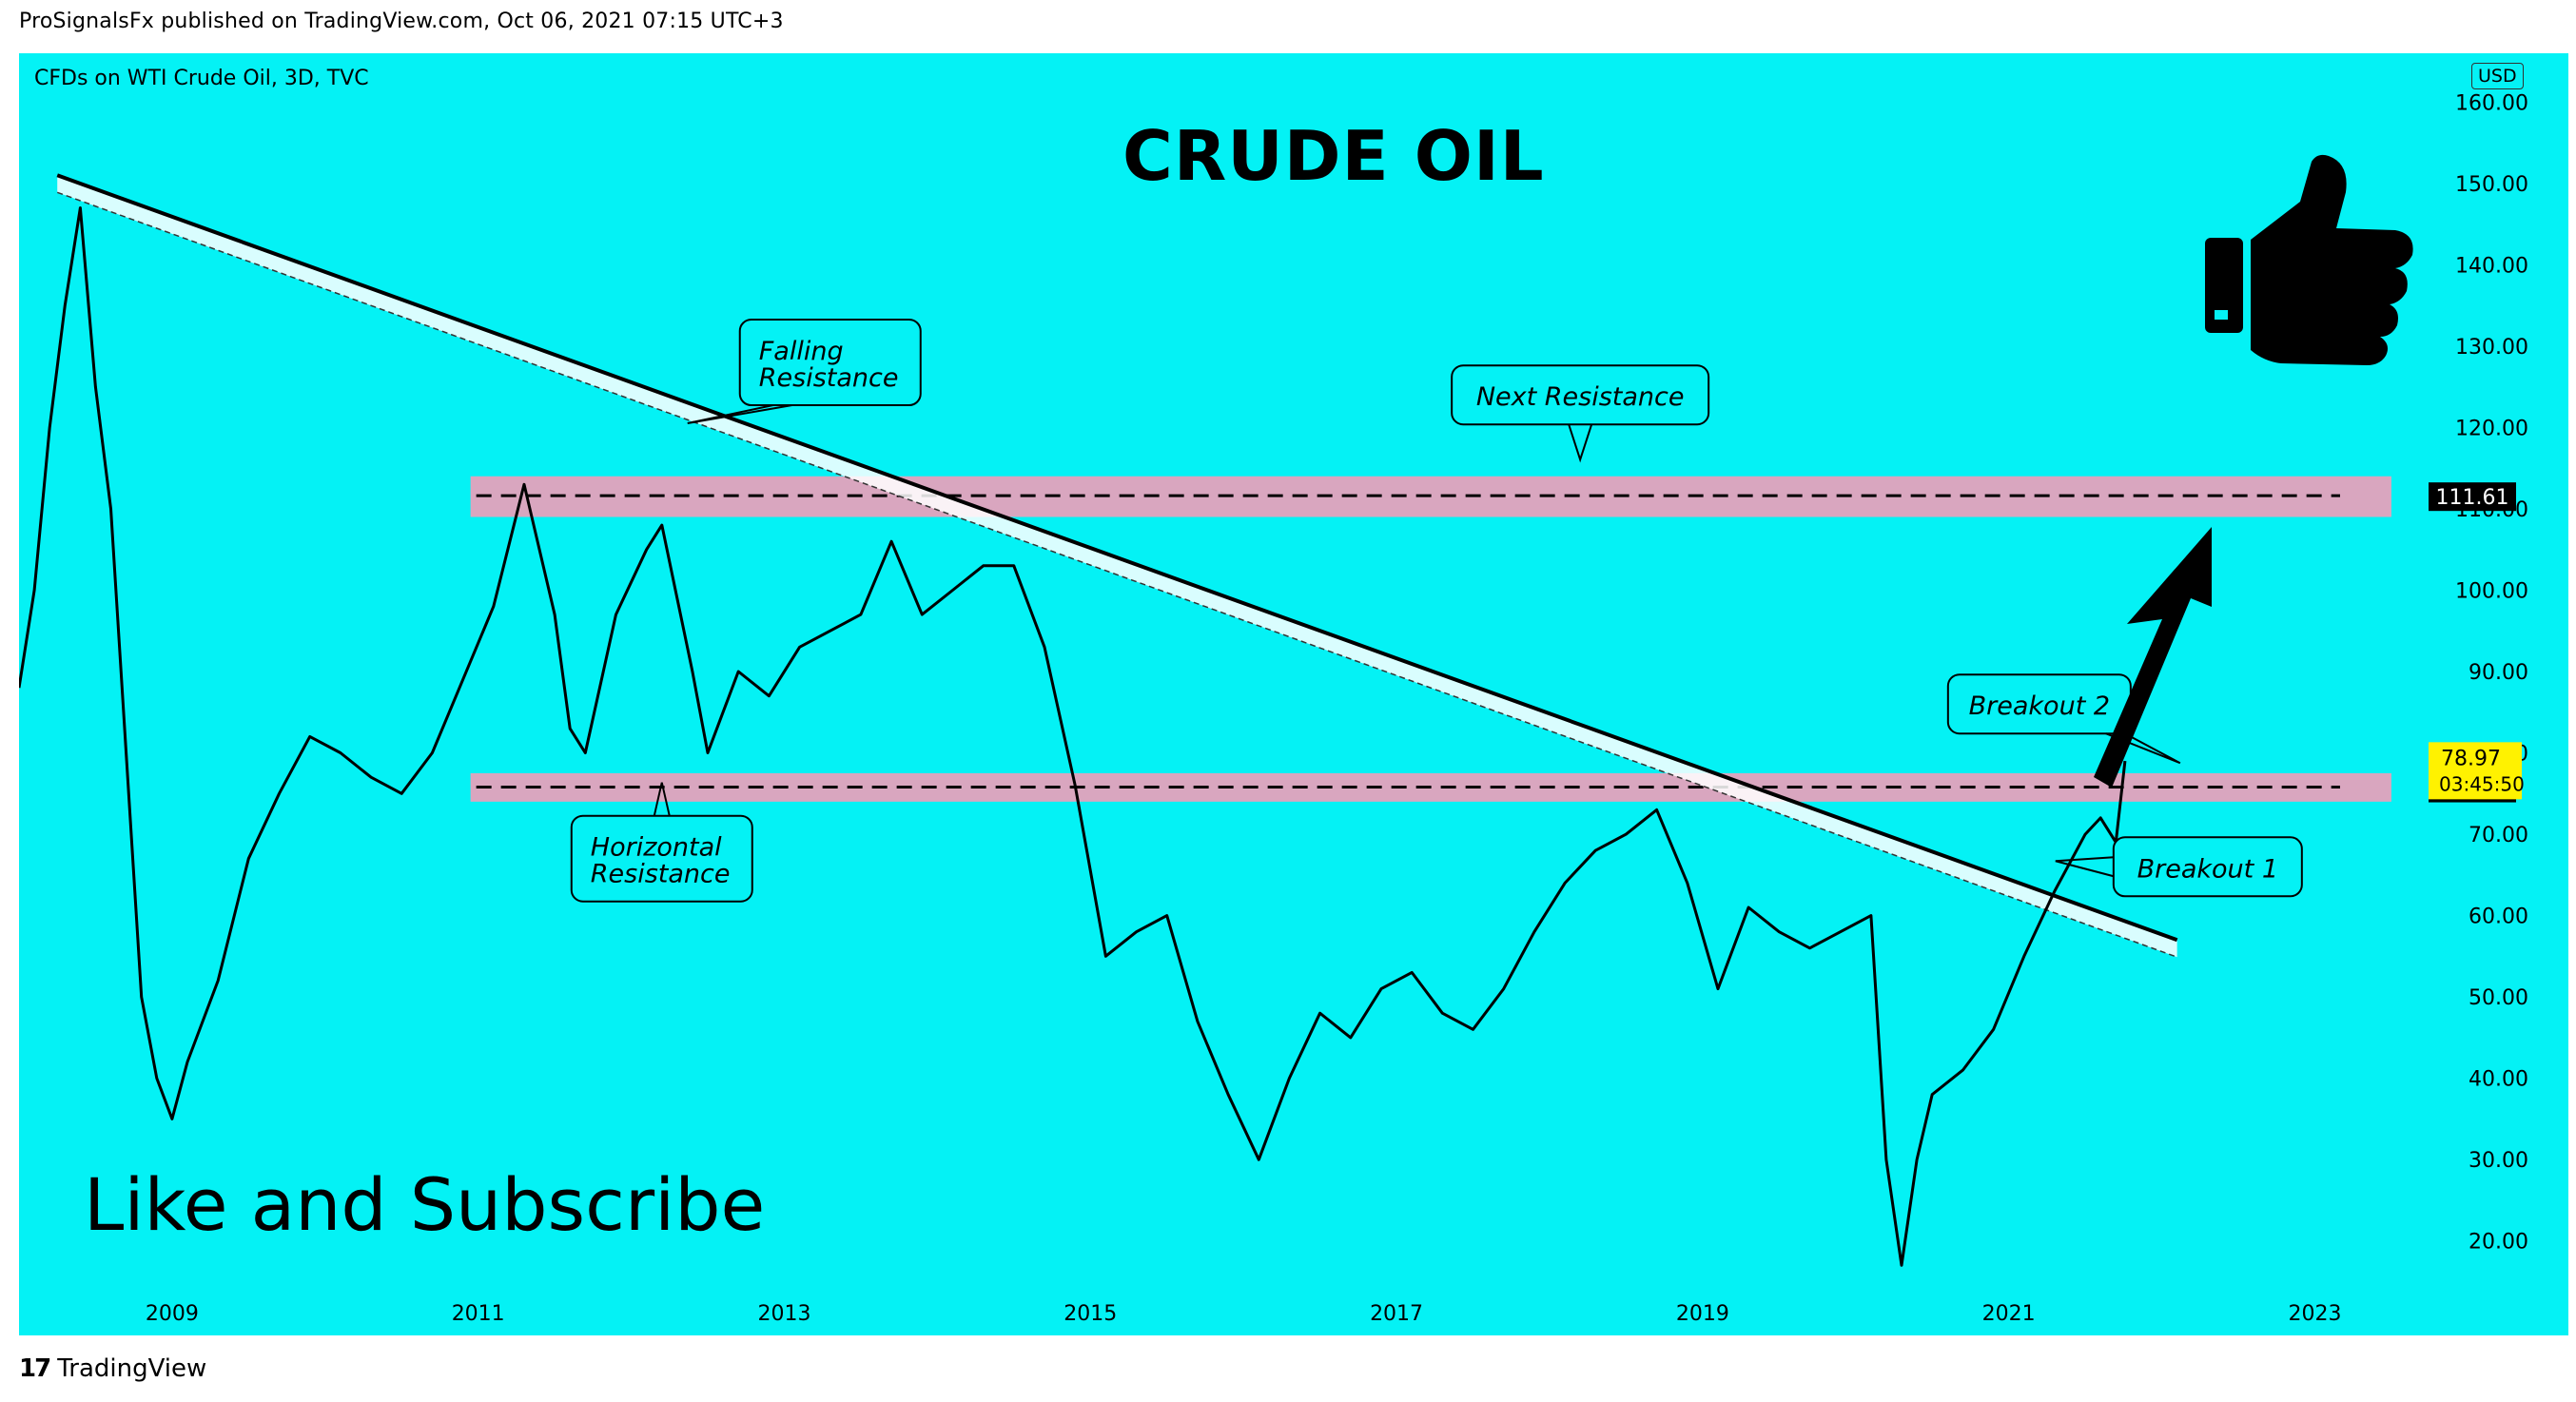 This screenshot has height=1402, width=2576. What do you see at coordinates (2039, 706) in the screenshot?
I see `callout-text: Breakout 2` at bounding box center [2039, 706].